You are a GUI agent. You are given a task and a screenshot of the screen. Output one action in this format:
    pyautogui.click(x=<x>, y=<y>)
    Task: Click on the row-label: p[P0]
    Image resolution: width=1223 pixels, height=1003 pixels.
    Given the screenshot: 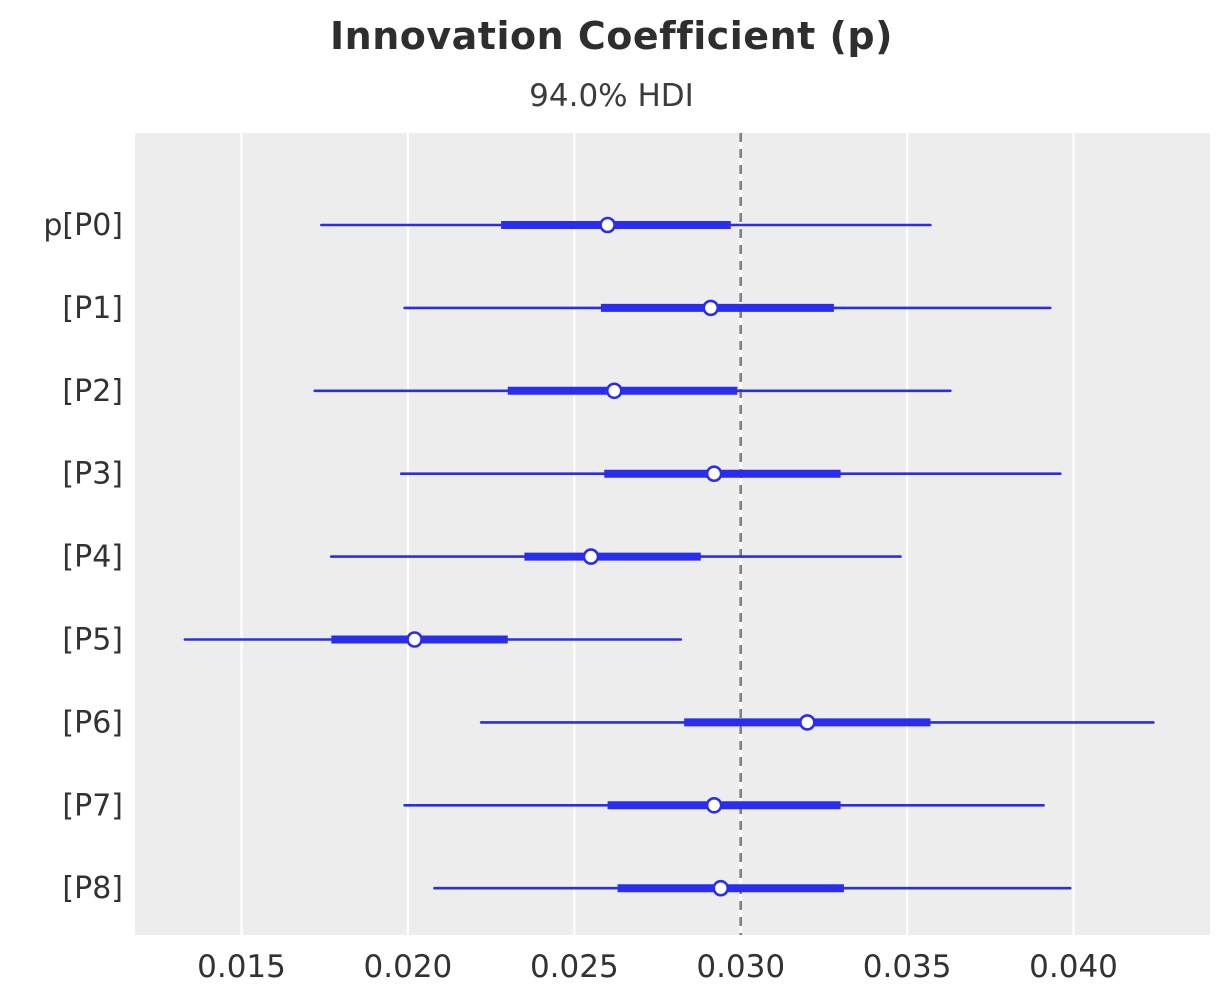 What is the action you would take?
    pyautogui.click(x=83, y=225)
    